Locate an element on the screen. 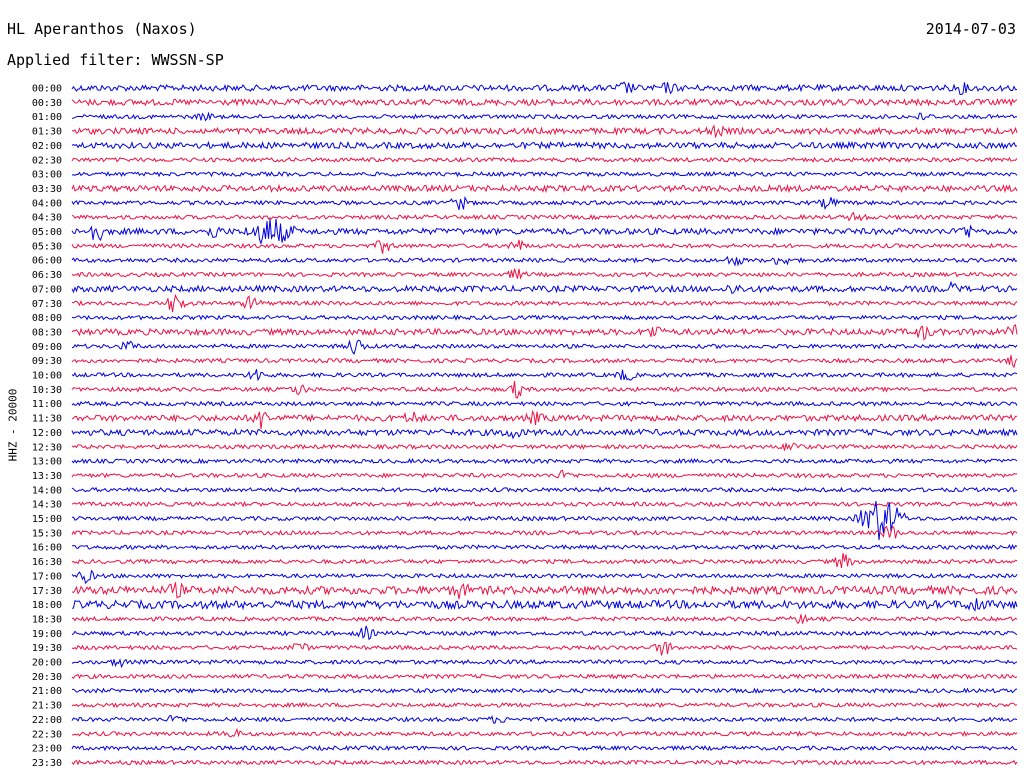 This screenshot has width=1024, height=780. time-tick-label: 04:00 is located at coordinates (47, 203).